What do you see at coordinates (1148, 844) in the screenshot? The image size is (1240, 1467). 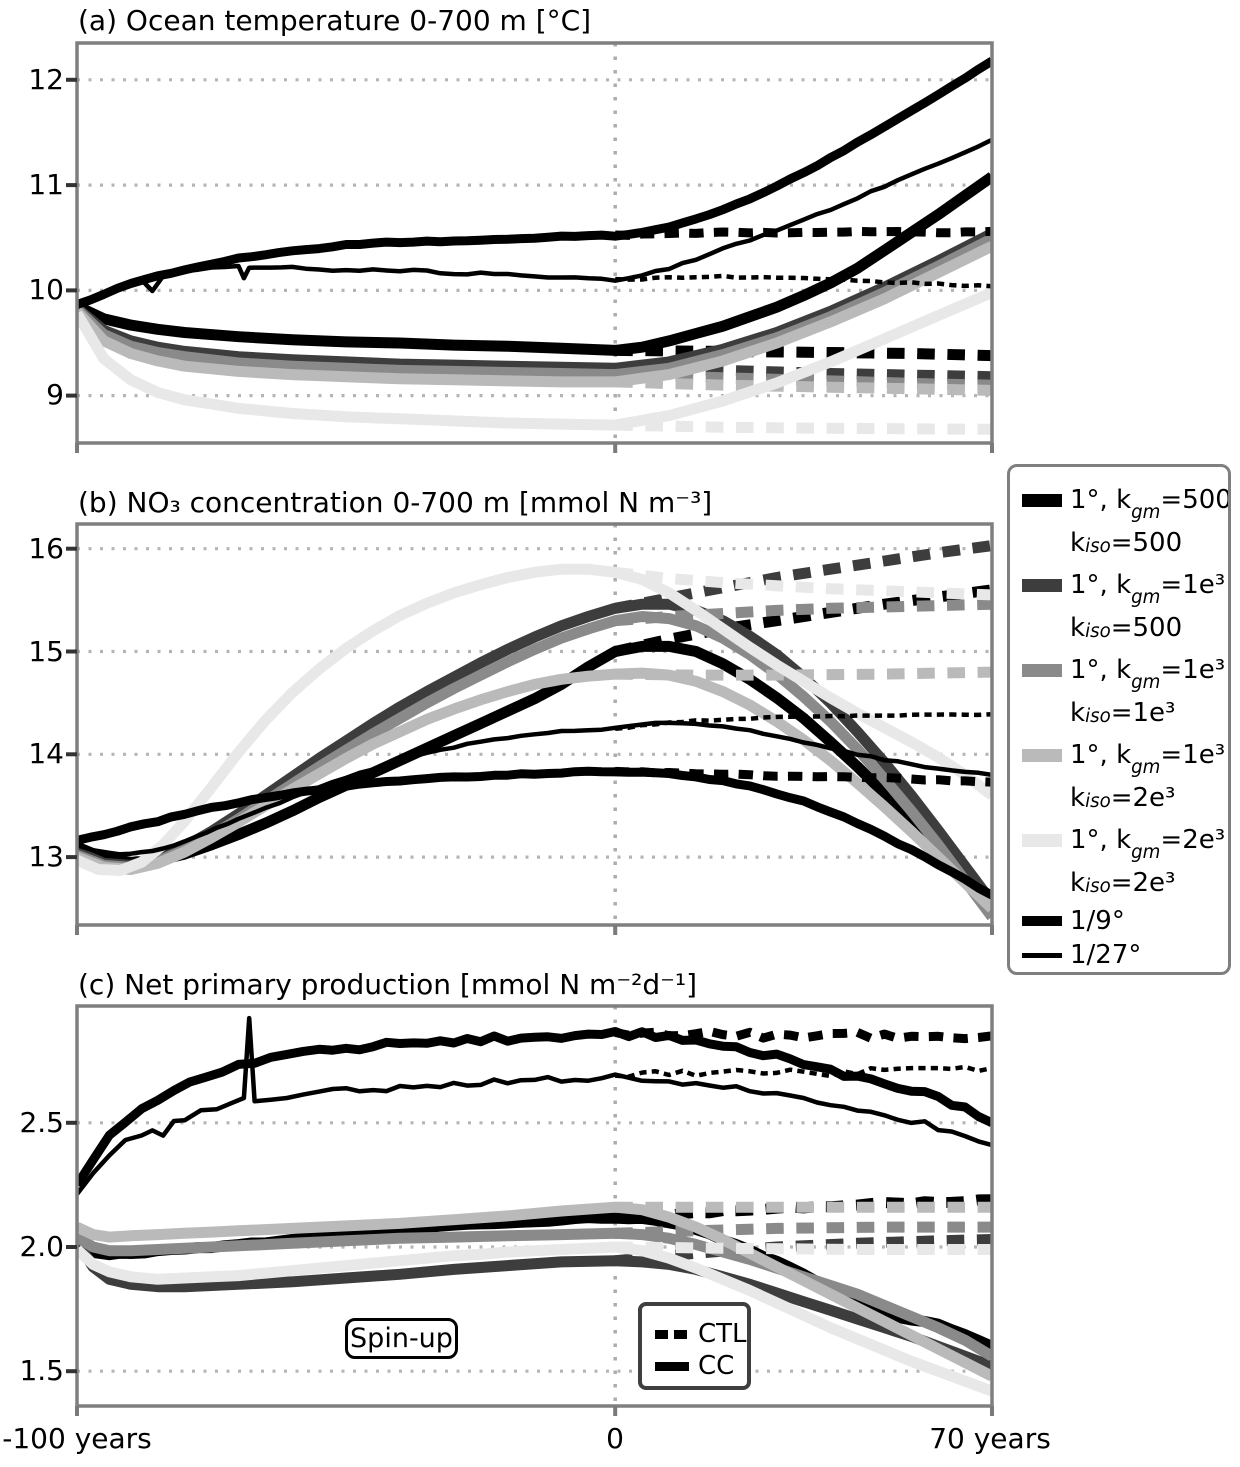 I see `legend-label: 1°, kgm=2e³` at bounding box center [1148, 844].